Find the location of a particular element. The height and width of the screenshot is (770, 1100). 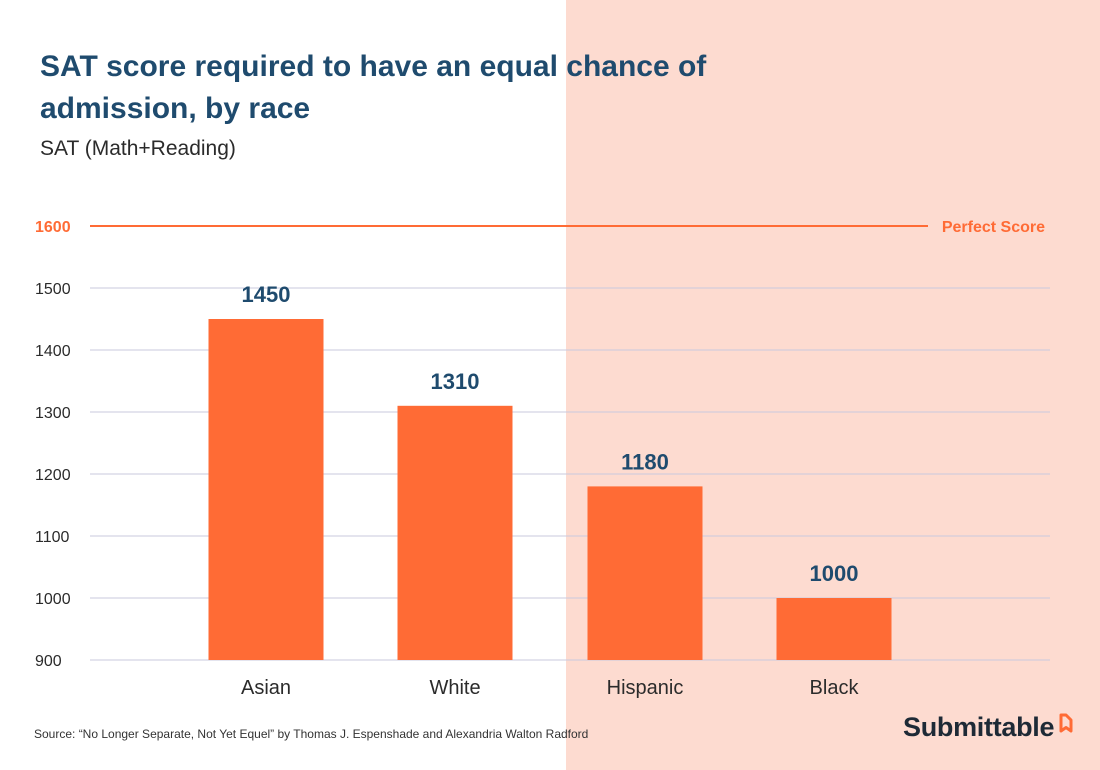

y-tick-label-1300: 1300 is located at coordinates (53, 413).